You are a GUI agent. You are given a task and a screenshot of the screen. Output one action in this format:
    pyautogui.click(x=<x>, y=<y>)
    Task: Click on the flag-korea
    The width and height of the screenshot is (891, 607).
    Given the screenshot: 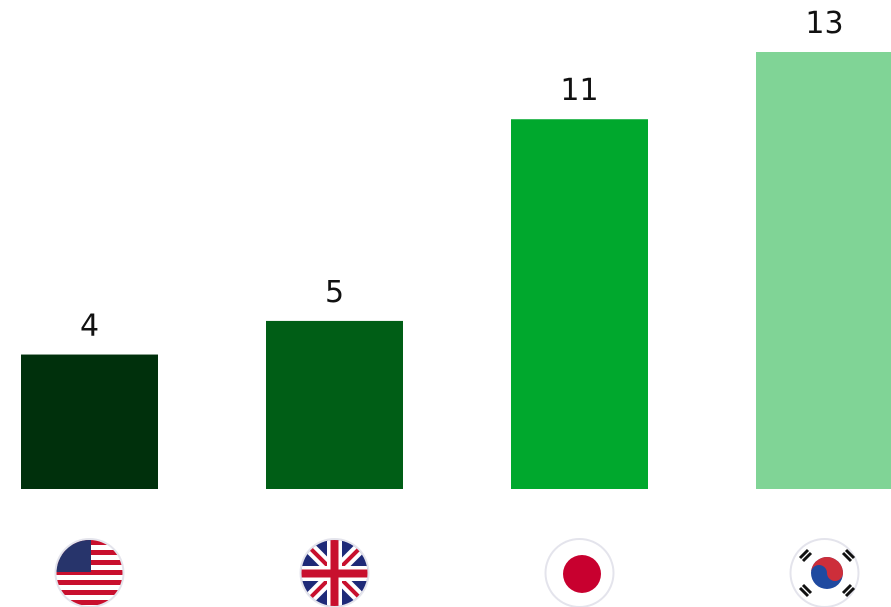 What is the action you would take?
    pyautogui.click(x=824, y=572)
    